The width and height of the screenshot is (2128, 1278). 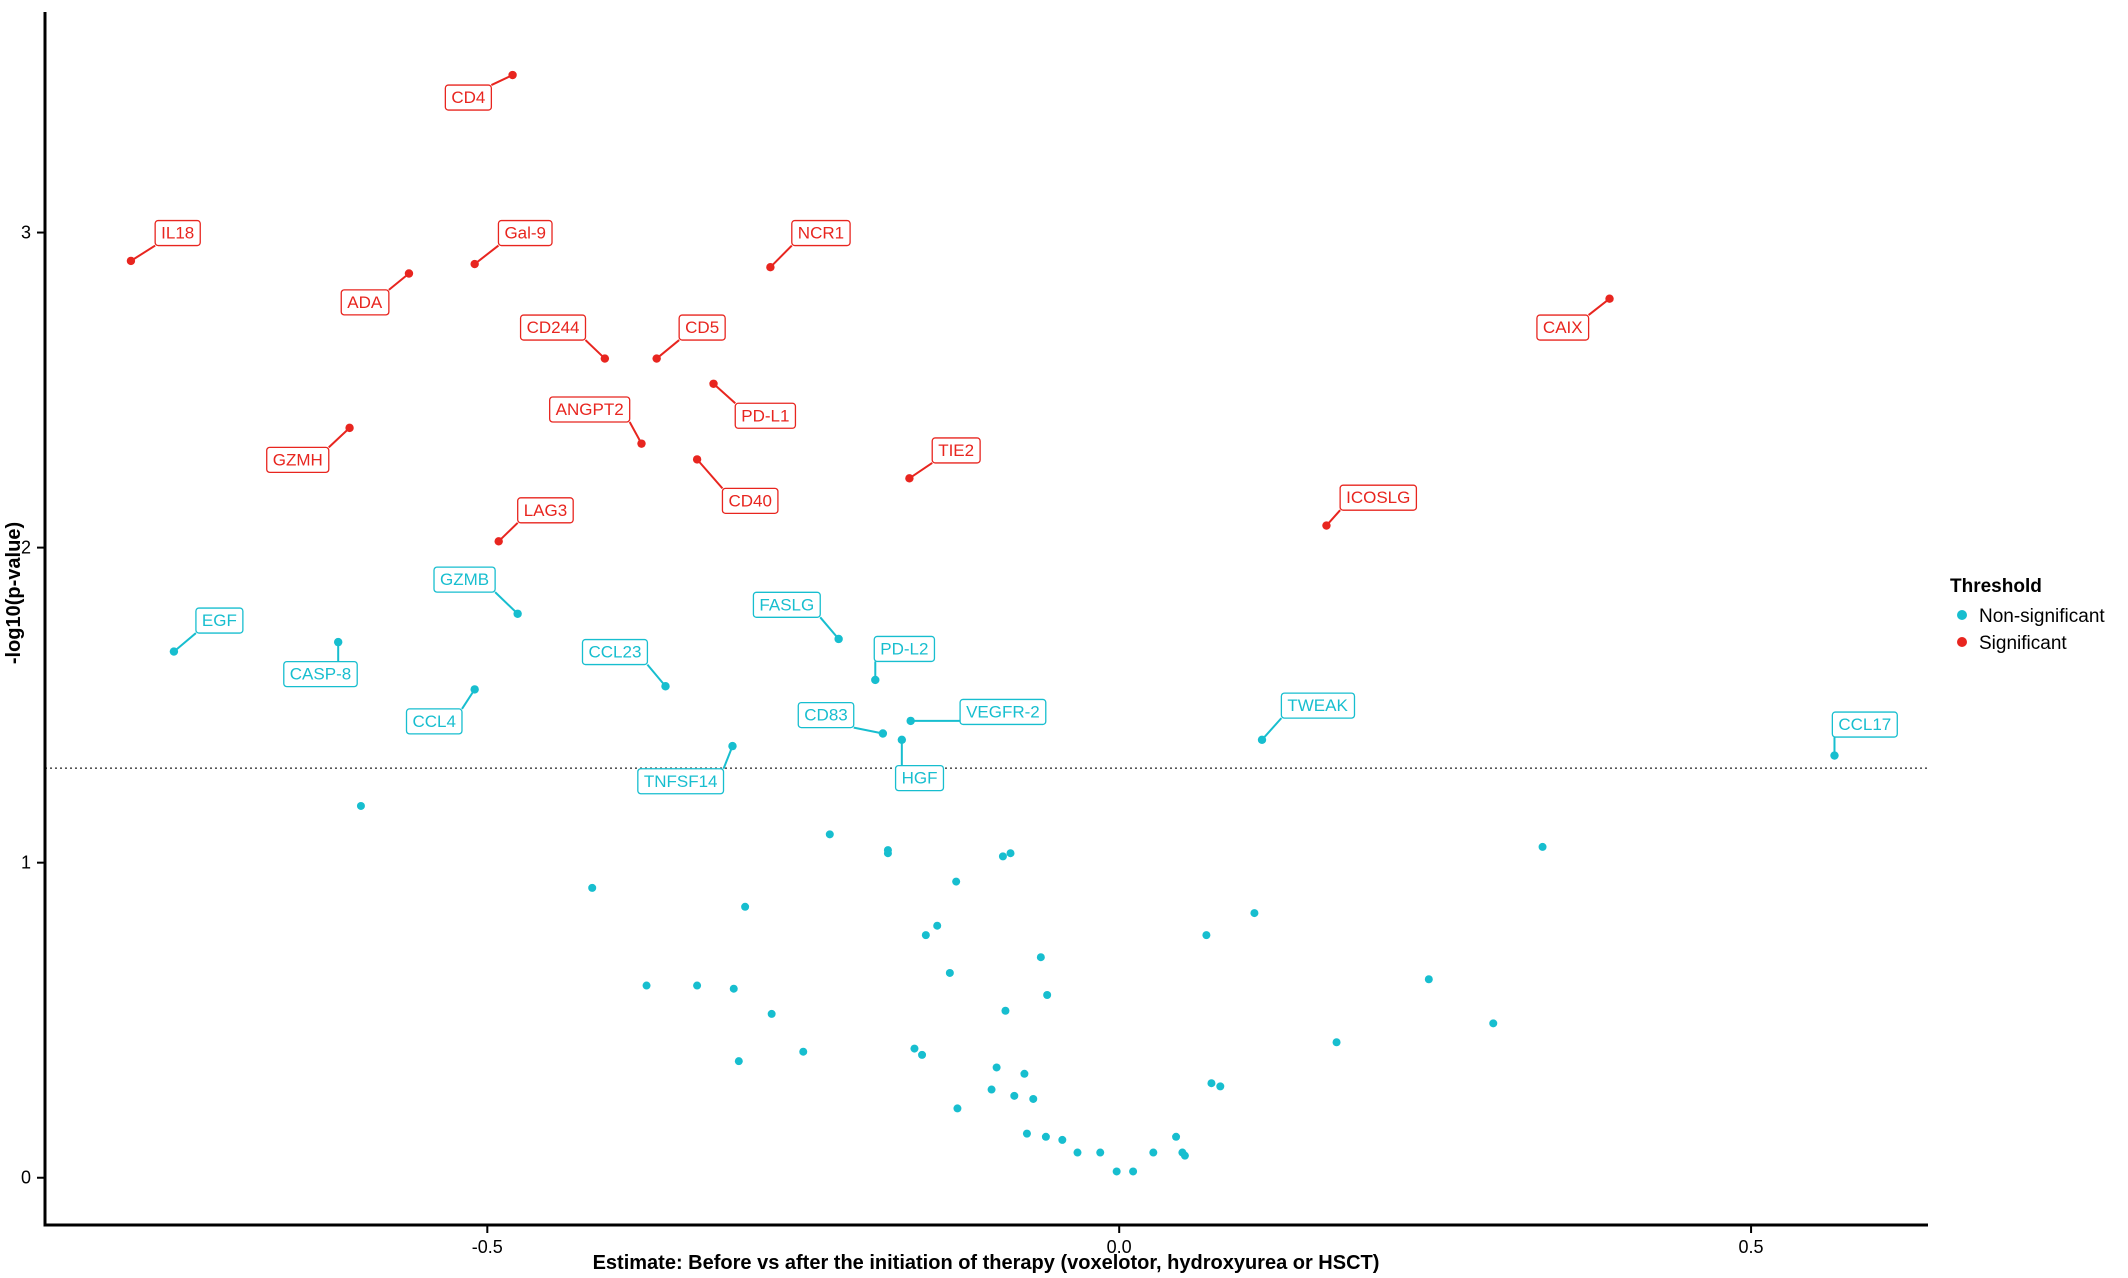 I want to click on point-label-ccl17: CCL17, so click(x=1864, y=724).